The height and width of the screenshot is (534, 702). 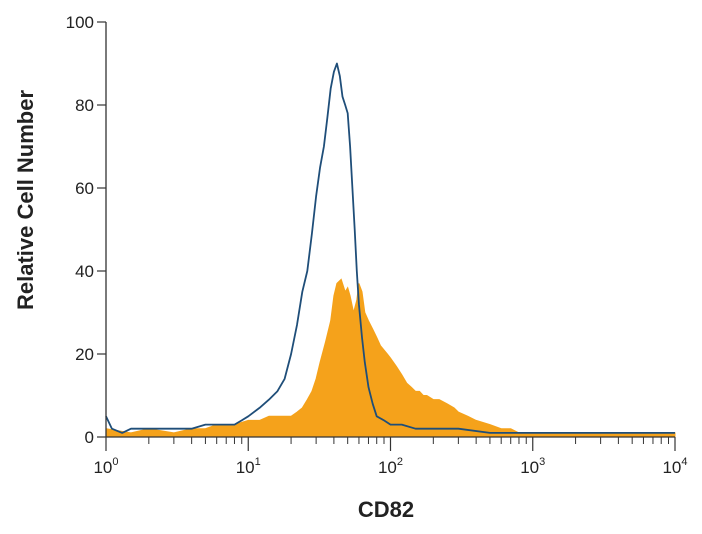 I want to click on x-tick-label: 10², so click(x=390, y=466).